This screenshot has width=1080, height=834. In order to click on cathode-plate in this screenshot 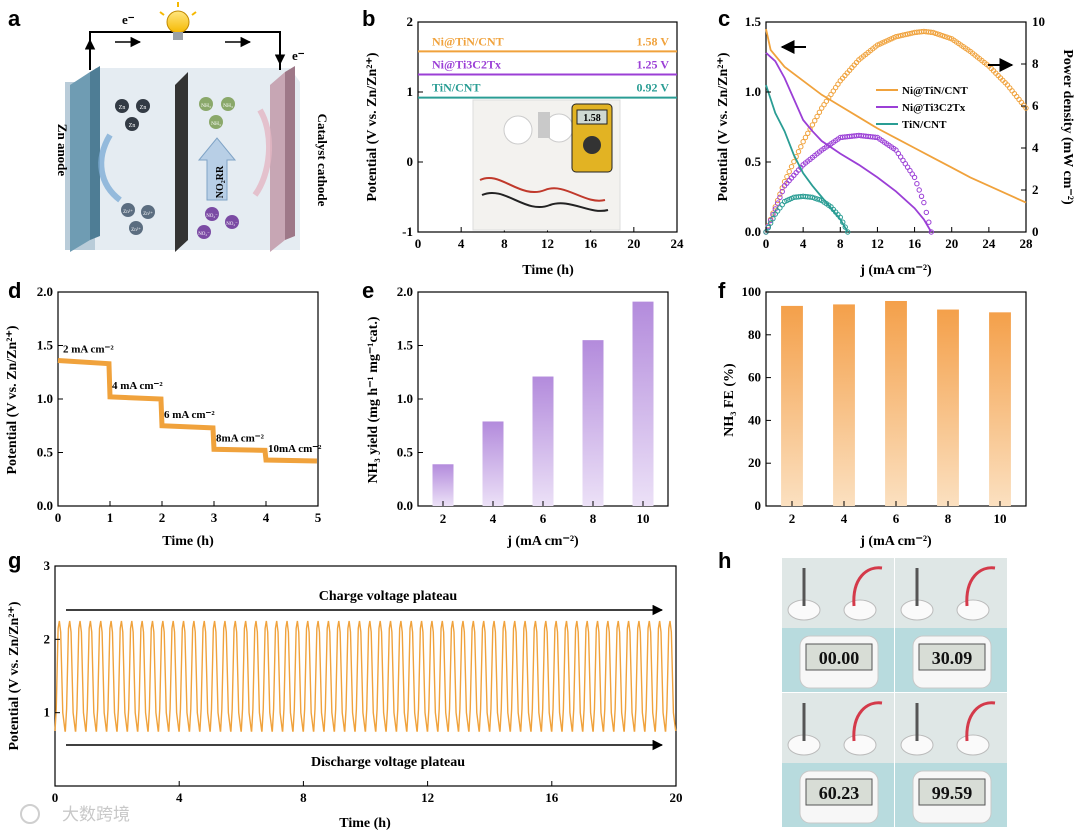, I will do `click(277, 162)`.